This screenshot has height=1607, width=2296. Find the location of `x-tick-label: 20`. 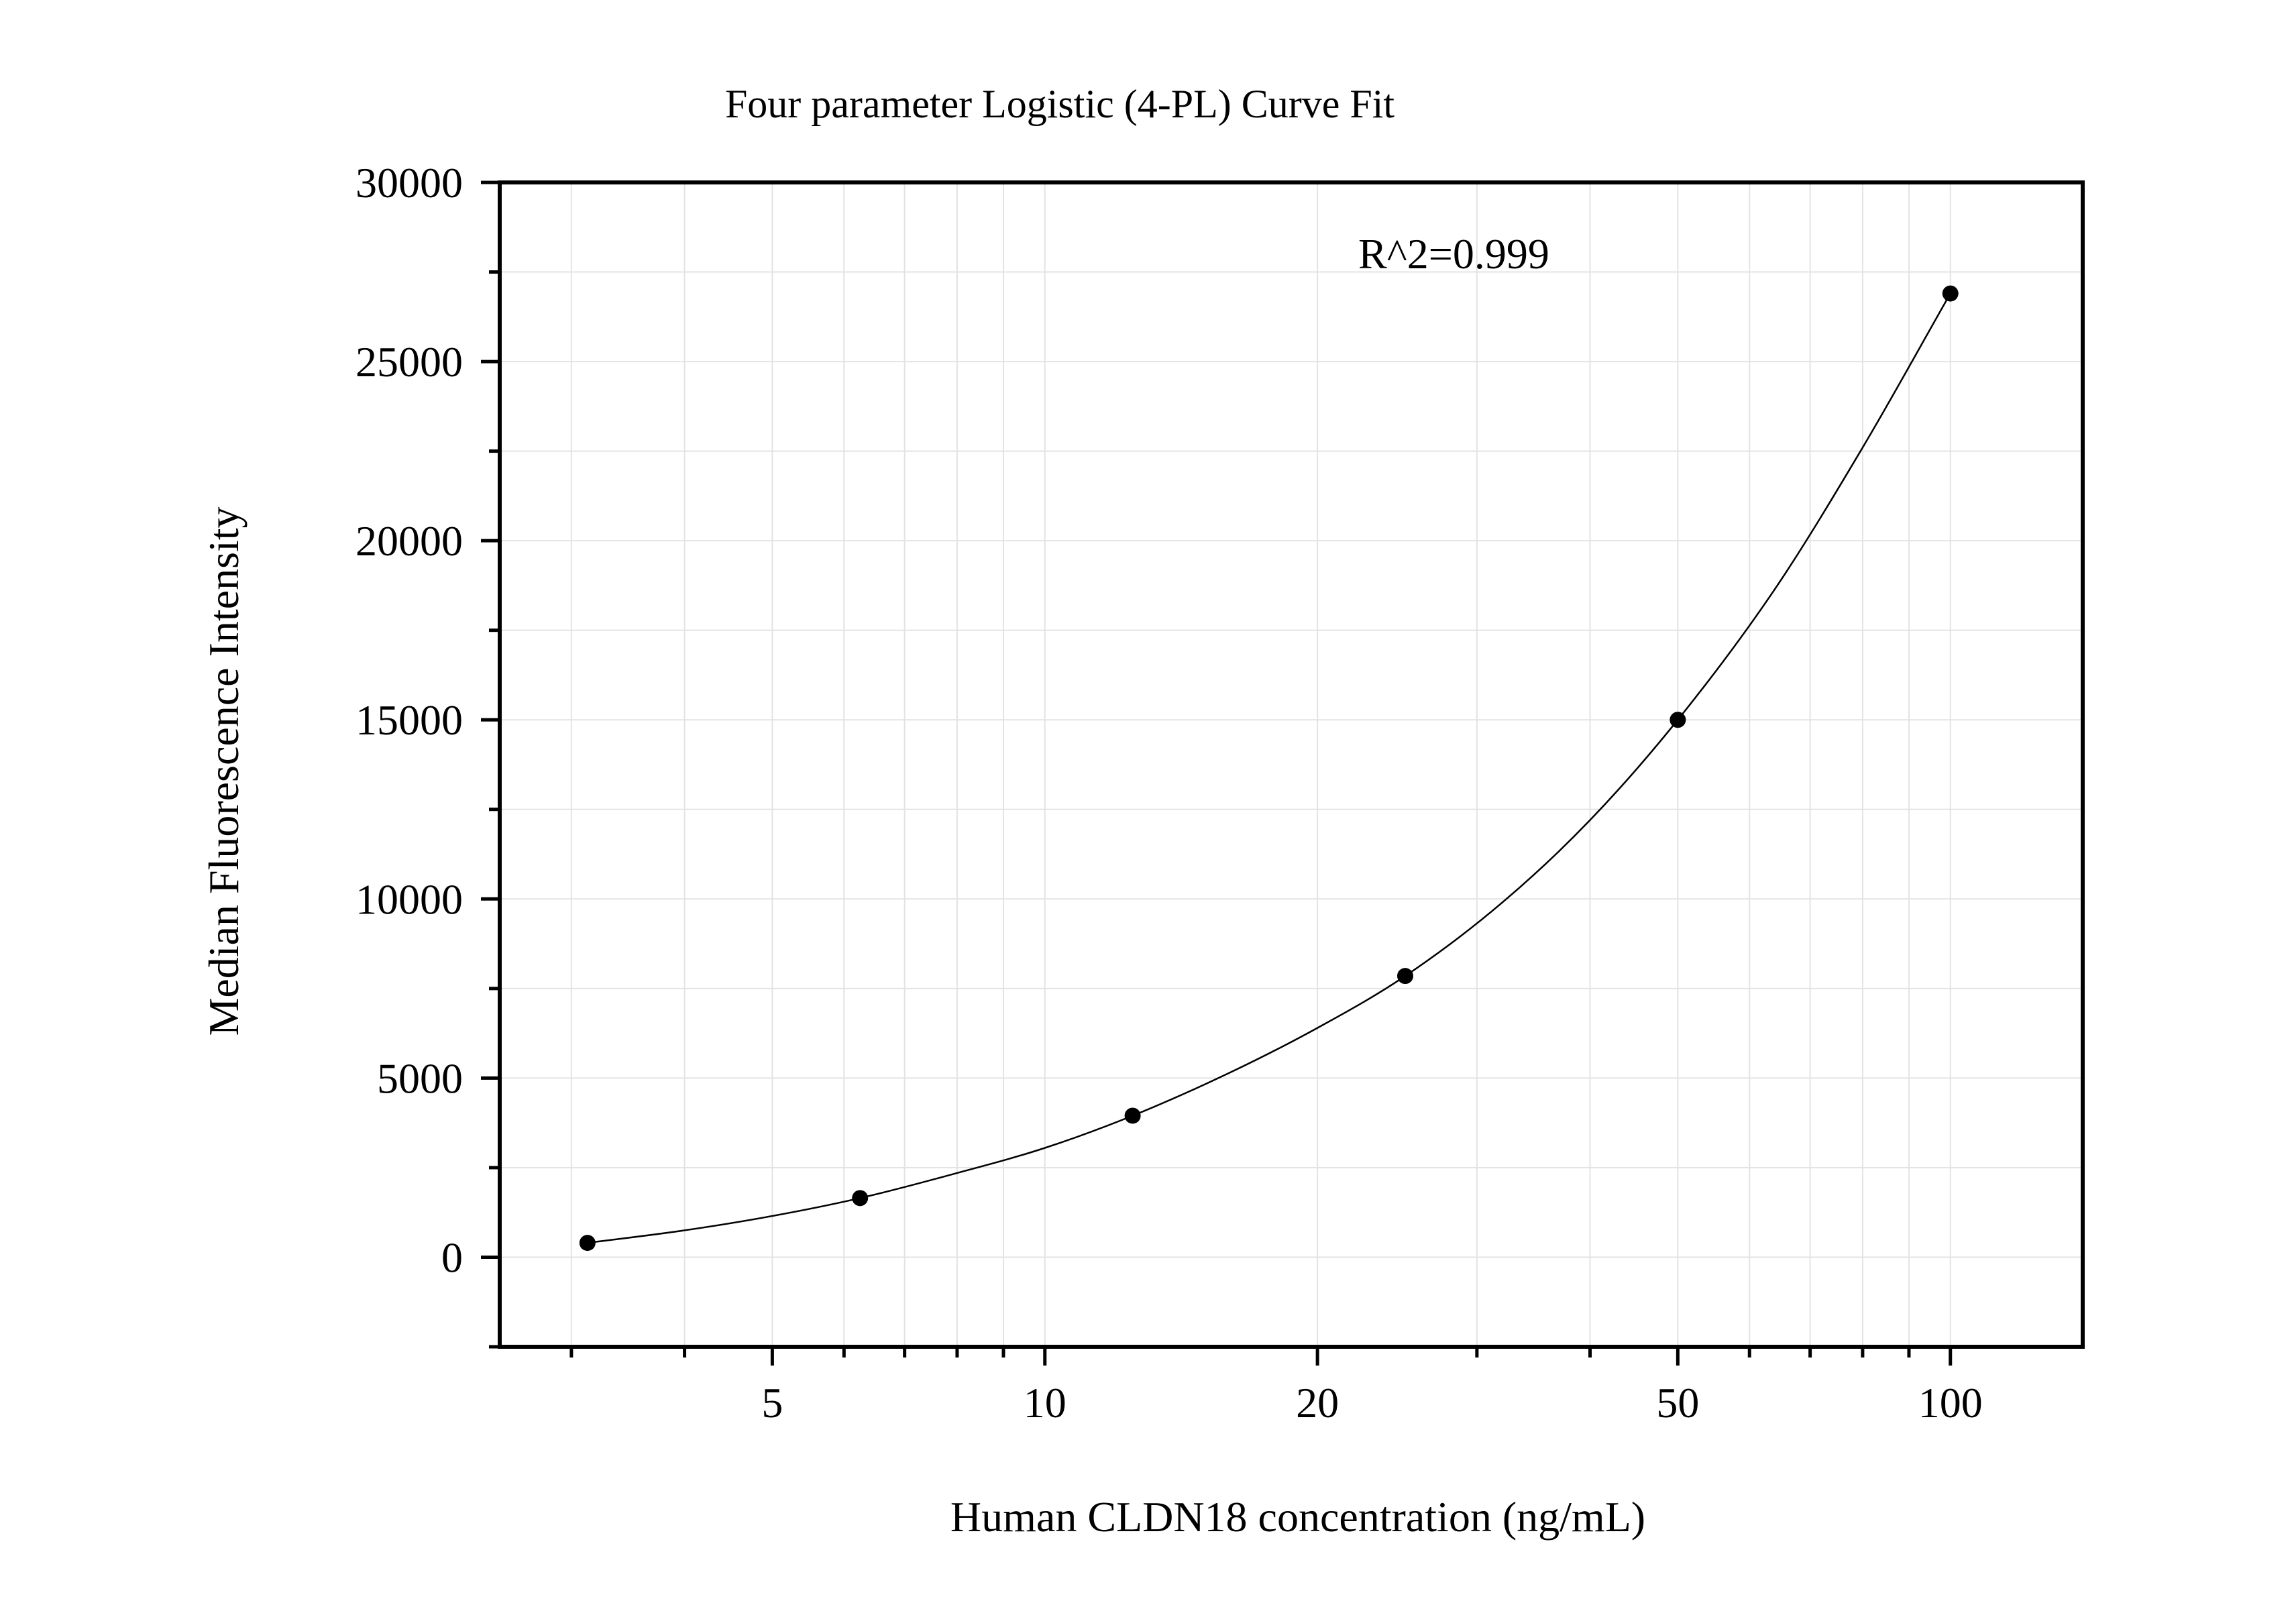

x-tick-label: 20 is located at coordinates (1317, 1403).